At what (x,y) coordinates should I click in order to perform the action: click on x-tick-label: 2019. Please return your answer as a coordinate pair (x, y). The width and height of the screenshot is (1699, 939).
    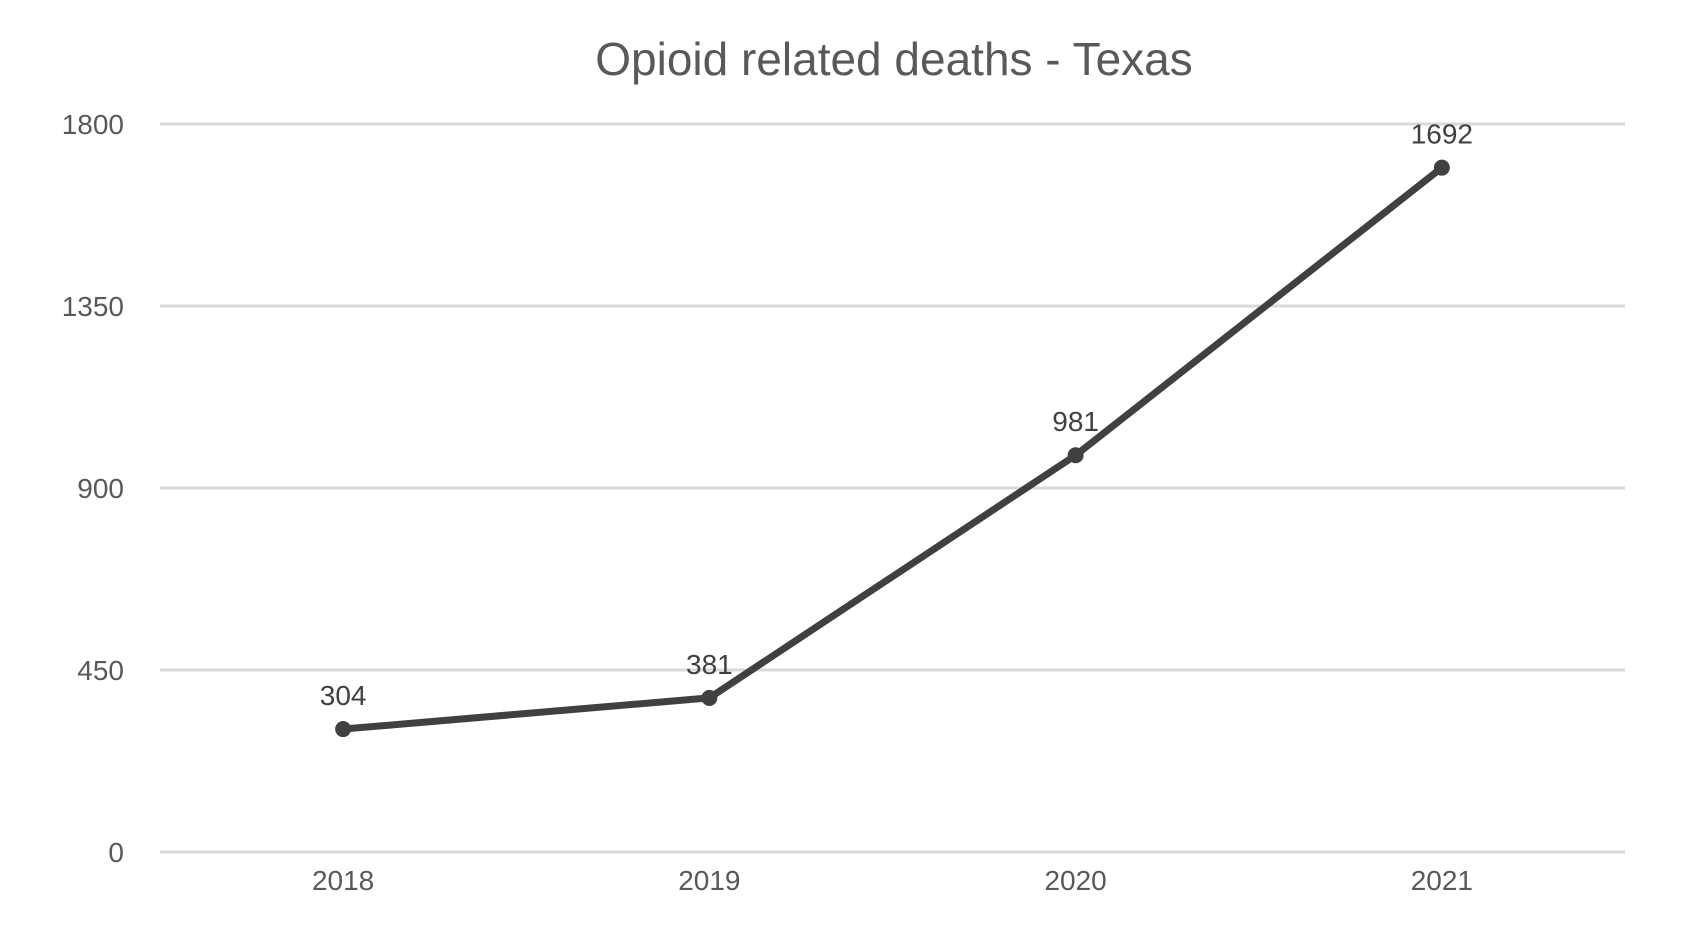
    Looking at the image, I should click on (709, 880).